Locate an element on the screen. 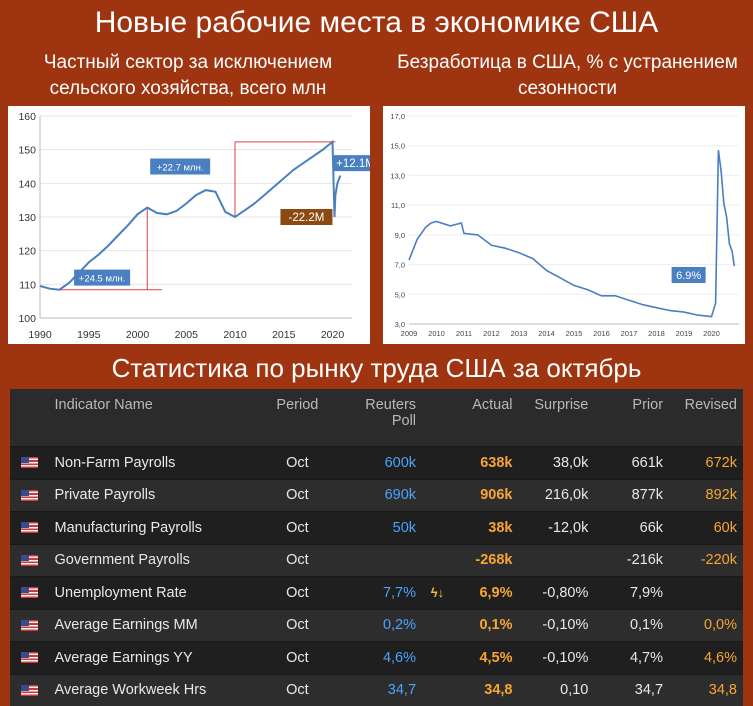 The width and height of the screenshot is (753, 706). x-tick-label: 2010 is located at coordinates (235, 335).